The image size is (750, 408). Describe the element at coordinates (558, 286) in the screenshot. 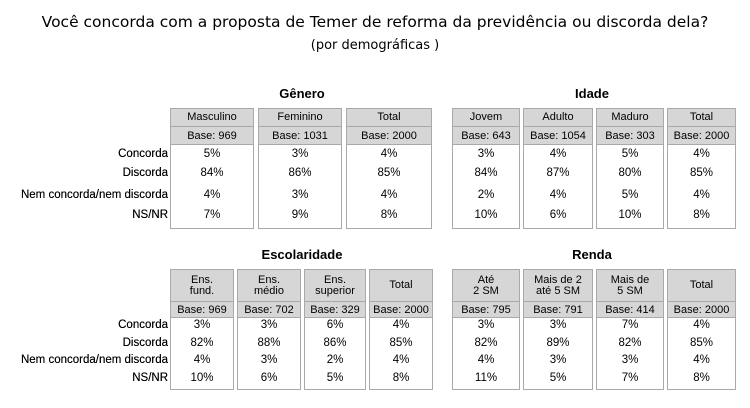

I see `column-header: Mais de 2 até 5 SM` at that location.